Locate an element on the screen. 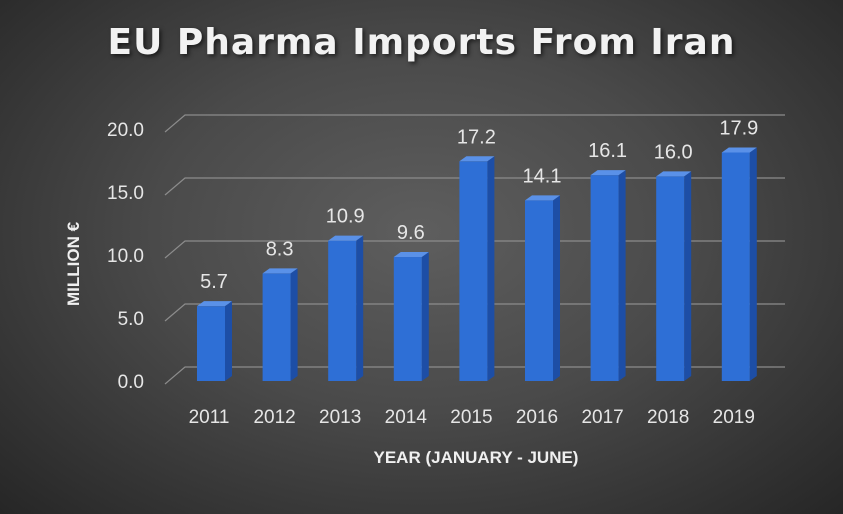  x-tick-labels: 2011 2012 2013 2014 2015 2016 2017 2018 2019 is located at coordinates (472, 417).